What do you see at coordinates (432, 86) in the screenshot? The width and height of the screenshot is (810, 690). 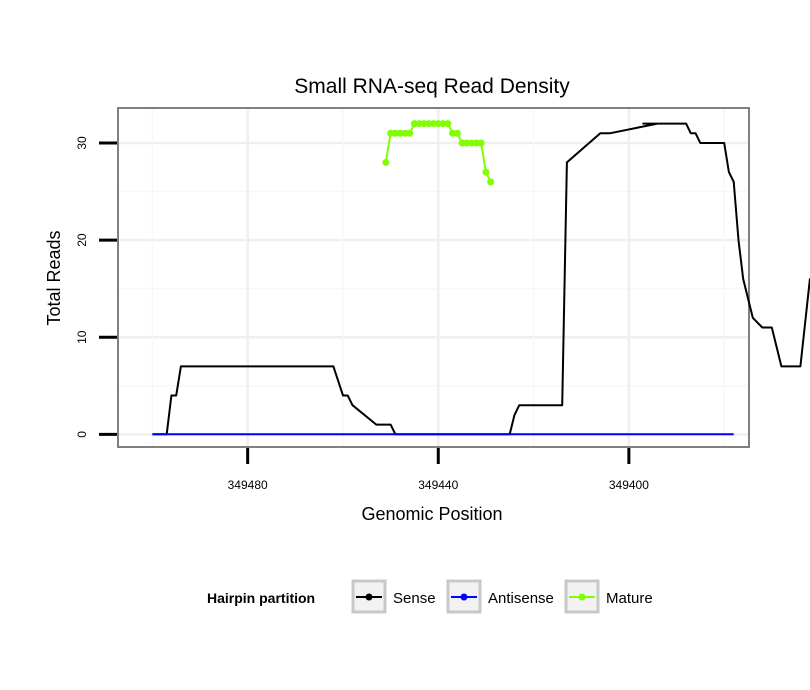 I see `chart-title: Small RNA-seq Read Density` at bounding box center [432, 86].